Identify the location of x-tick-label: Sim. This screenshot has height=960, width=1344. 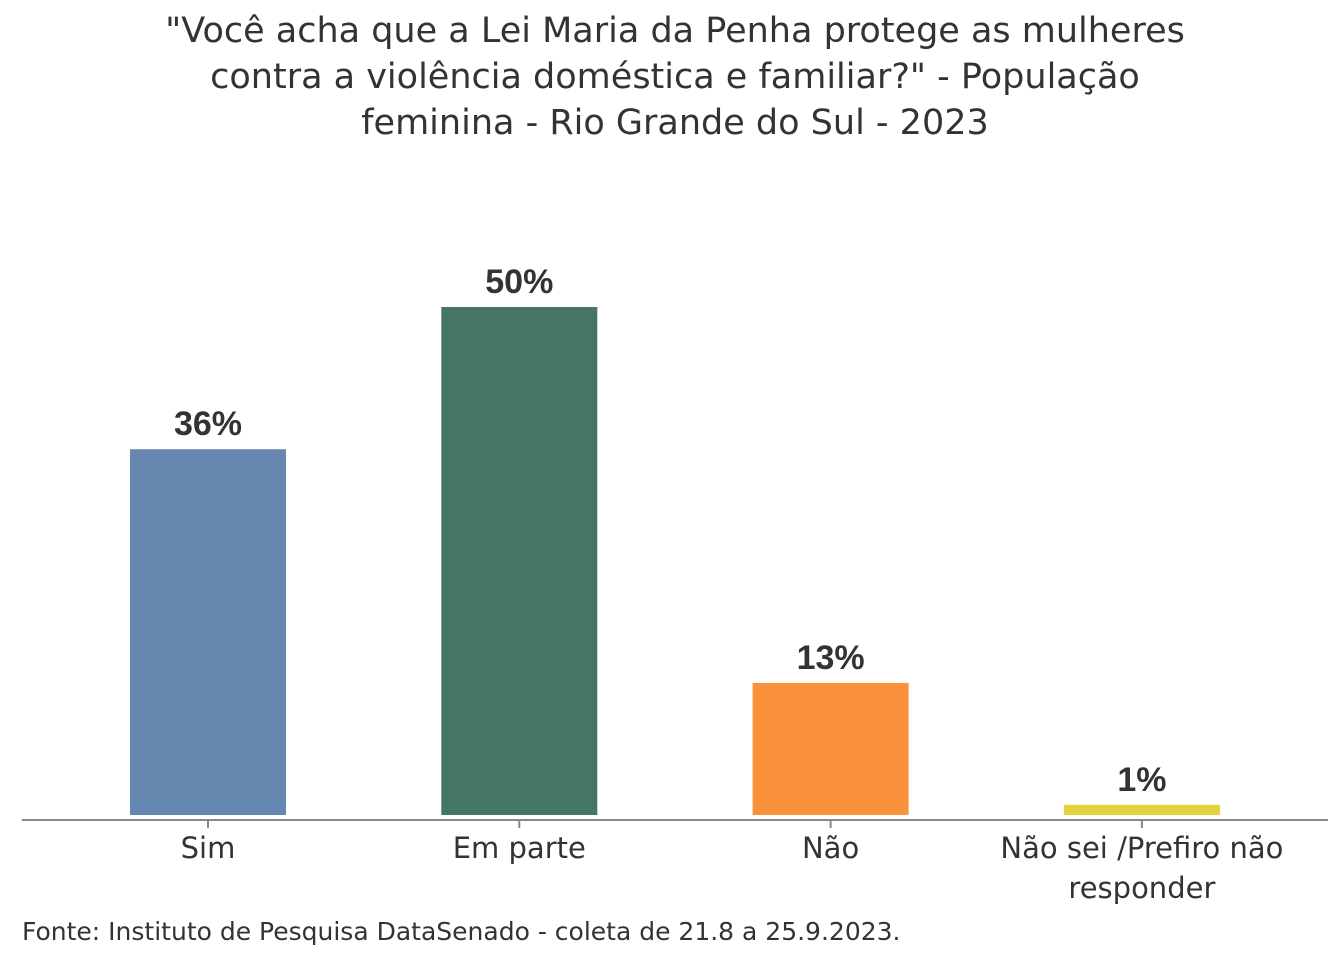
(208, 848).